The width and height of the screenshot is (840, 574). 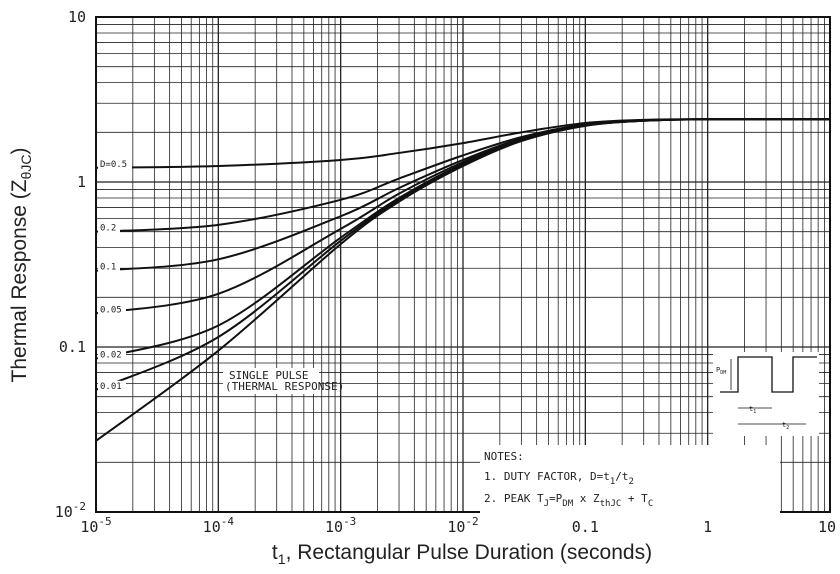 What do you see at coordinates (462, 525) in the screenshot?
I see `x-tick-label: 10⁻²` at bounding box center [462, 525].